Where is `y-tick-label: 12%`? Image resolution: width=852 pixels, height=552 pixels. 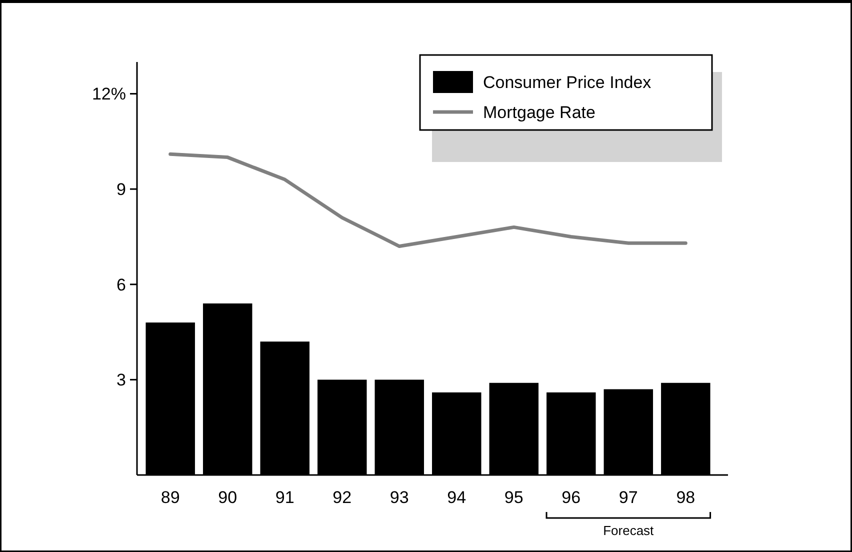
y-tick-label: 12% is located at coordinates (109, 94).